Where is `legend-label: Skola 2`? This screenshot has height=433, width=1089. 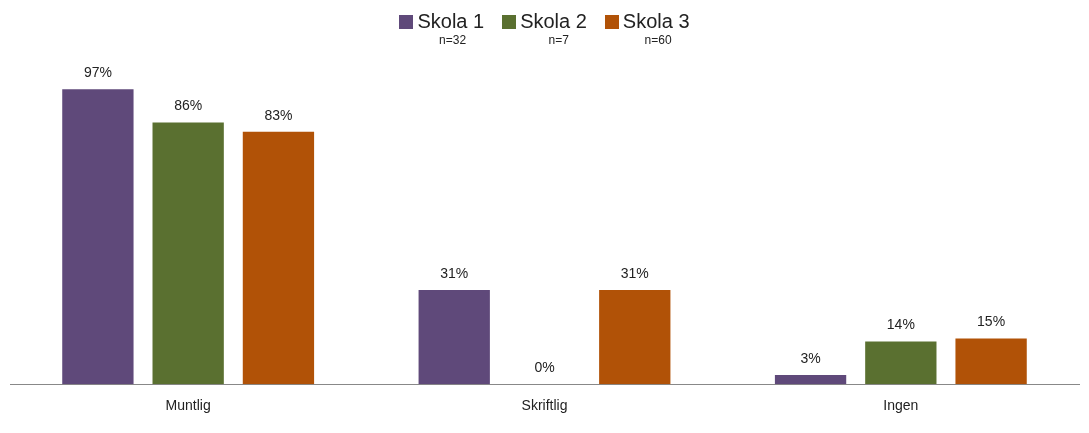
legend-label: Skola 2 is located at coordinates (553, 21).